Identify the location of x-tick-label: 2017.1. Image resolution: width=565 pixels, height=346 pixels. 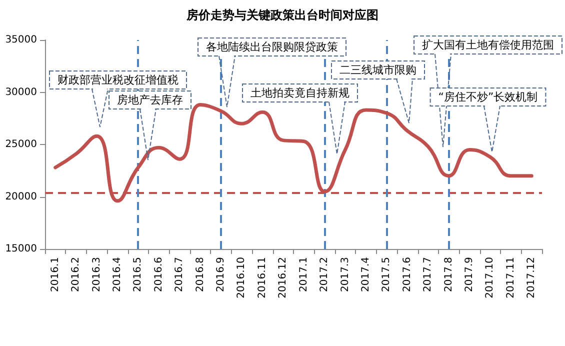
(304, 274).